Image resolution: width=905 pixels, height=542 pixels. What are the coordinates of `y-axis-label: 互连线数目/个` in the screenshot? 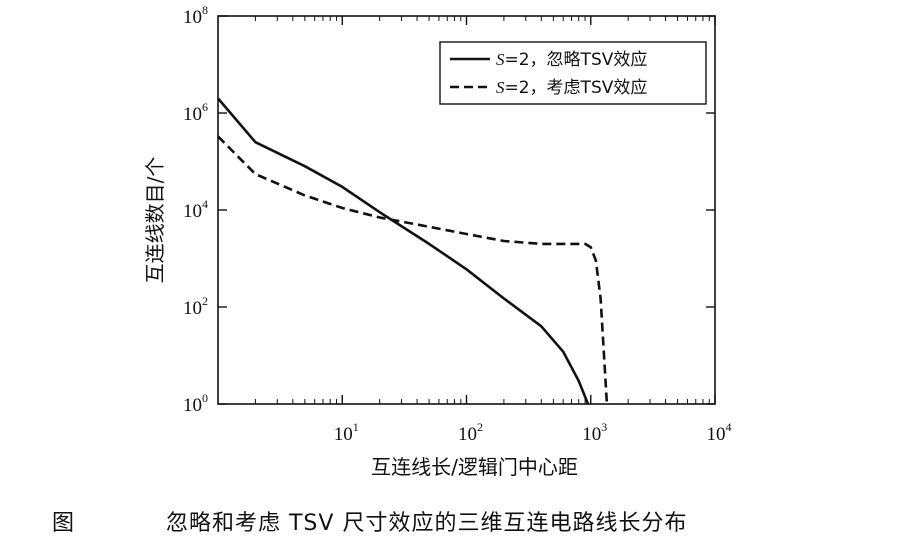 It's located at (155, 220).